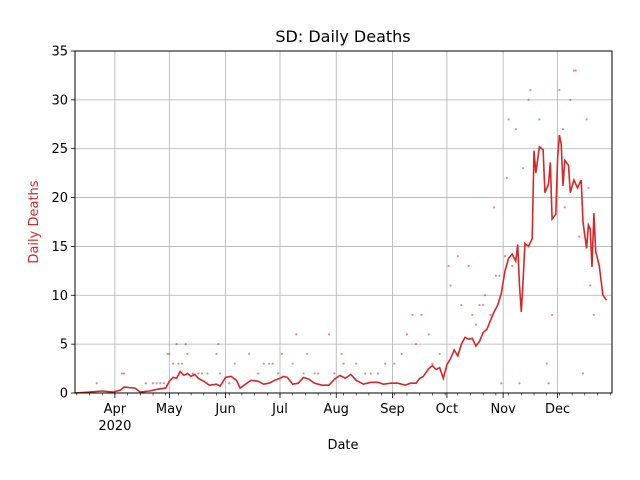 Image resolution: width=640 pixels, height=480 pixels. I want to click on y-tick-label: 30, so click(59, 100).